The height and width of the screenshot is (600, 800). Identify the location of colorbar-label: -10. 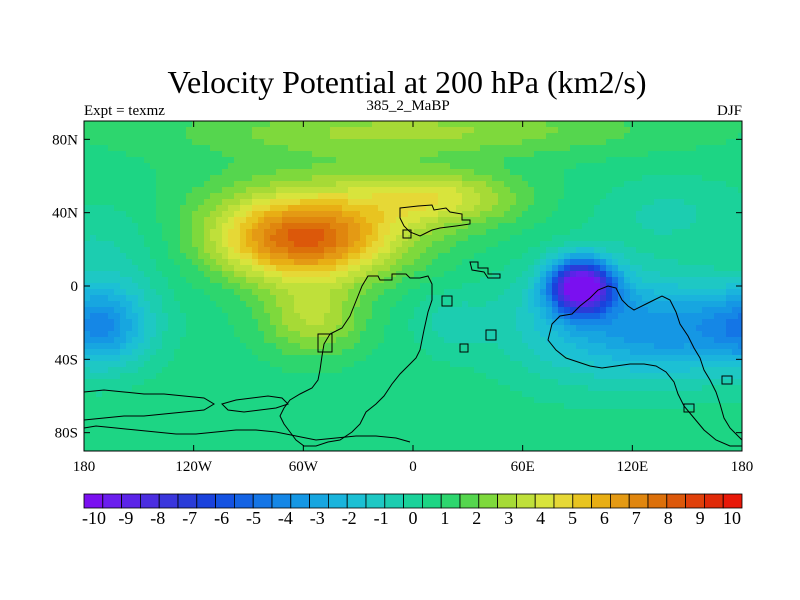
(94, 518).